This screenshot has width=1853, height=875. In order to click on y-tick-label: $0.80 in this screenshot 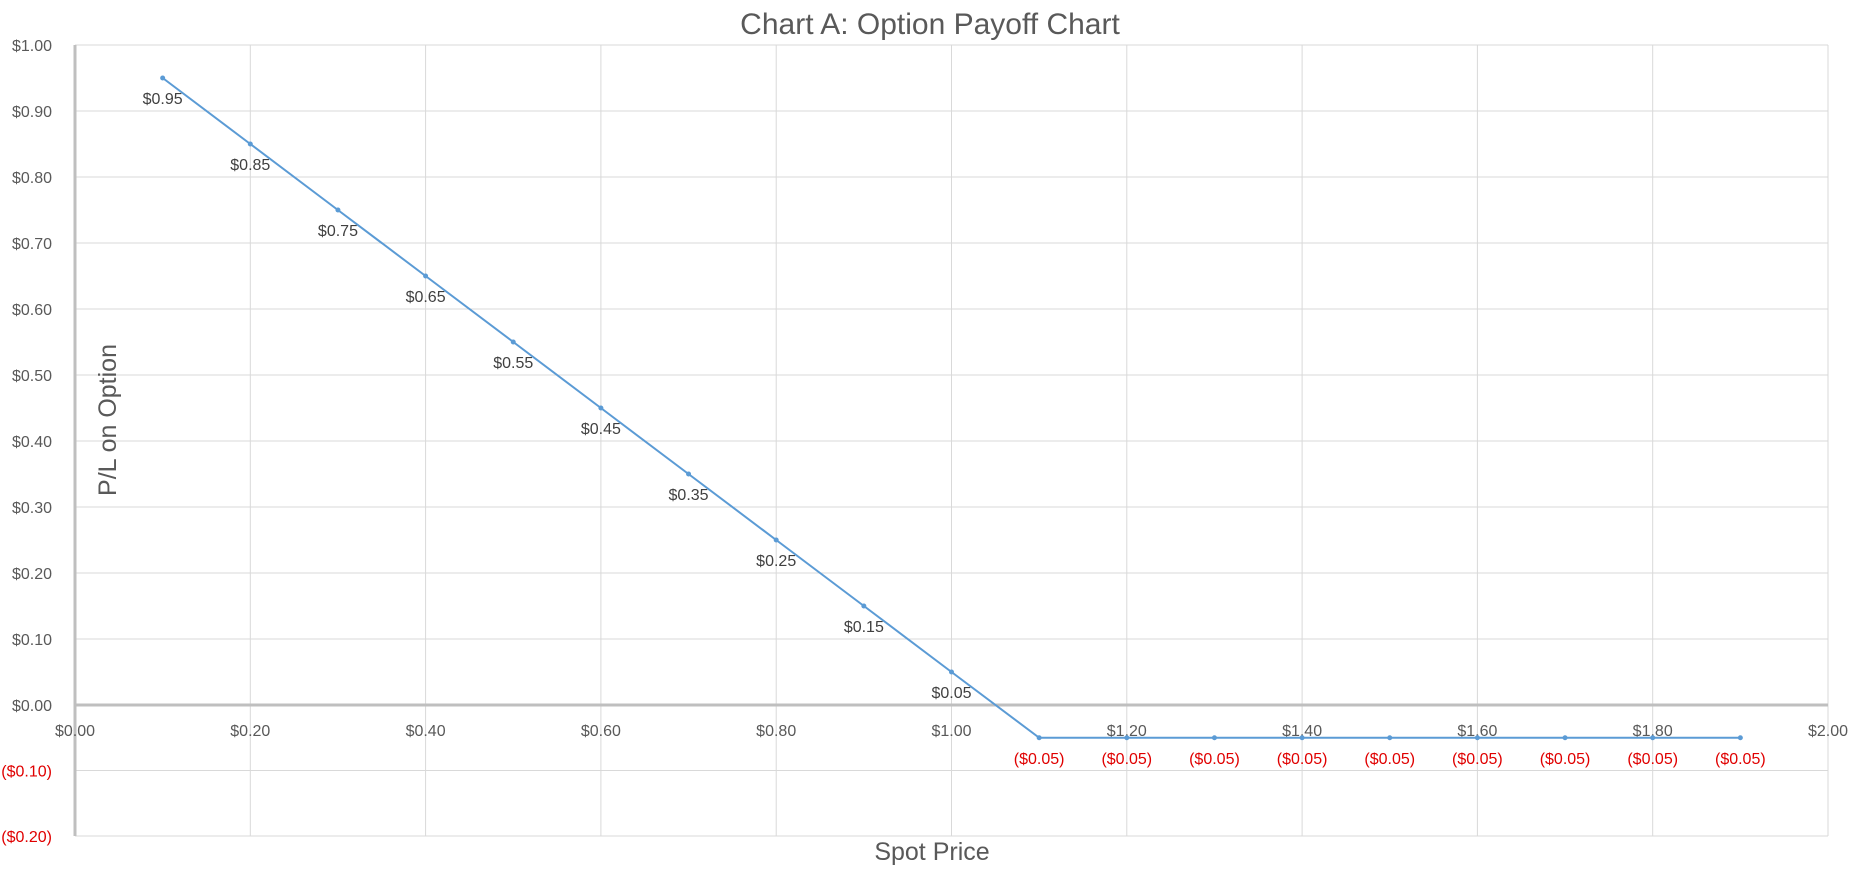, I will do `click(32, 178)`.